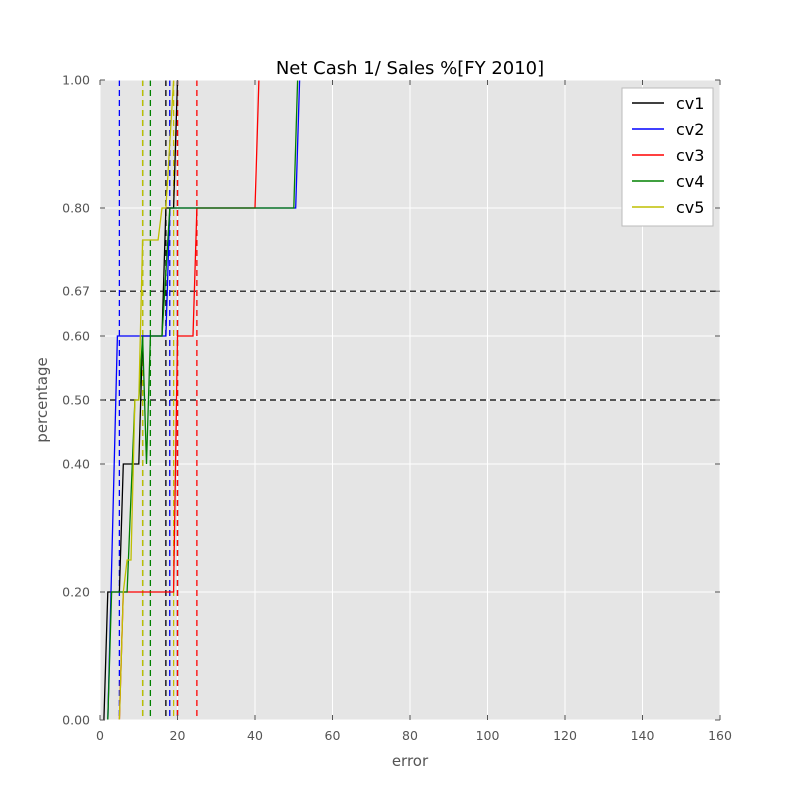  Describe the element at coordinates (720, 735) in the screenshot. I see `x-tick-label: 160` at that location.